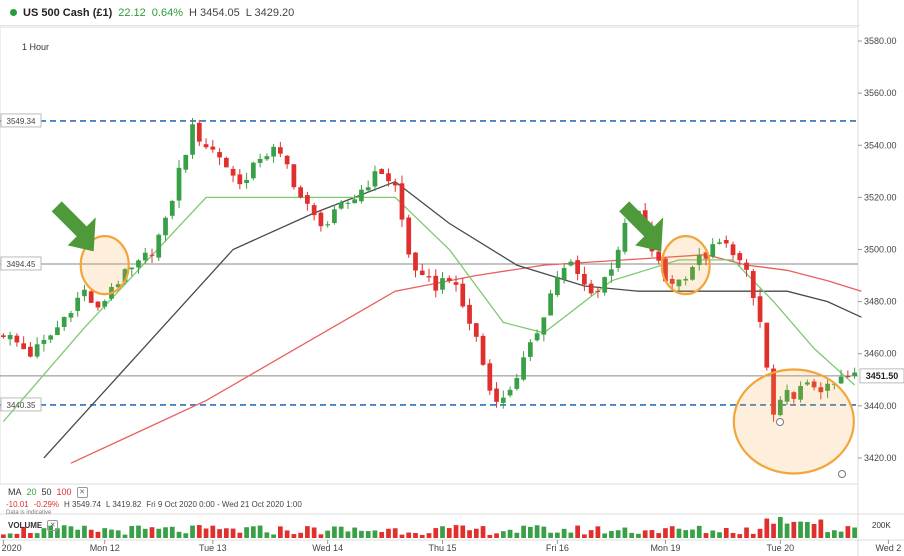 The image size is (904, 556). What do you see at coordinates (36, 47) in the screenshot?
I see `chart-interval: 1 Hour` at bounding box center [36, 47].